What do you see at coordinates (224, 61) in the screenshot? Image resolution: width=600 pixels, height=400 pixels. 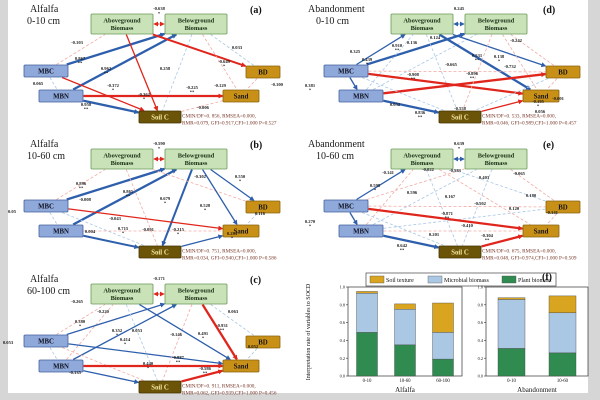 I see `path-coefficient: -0.649` at bounding box center [224, 61].